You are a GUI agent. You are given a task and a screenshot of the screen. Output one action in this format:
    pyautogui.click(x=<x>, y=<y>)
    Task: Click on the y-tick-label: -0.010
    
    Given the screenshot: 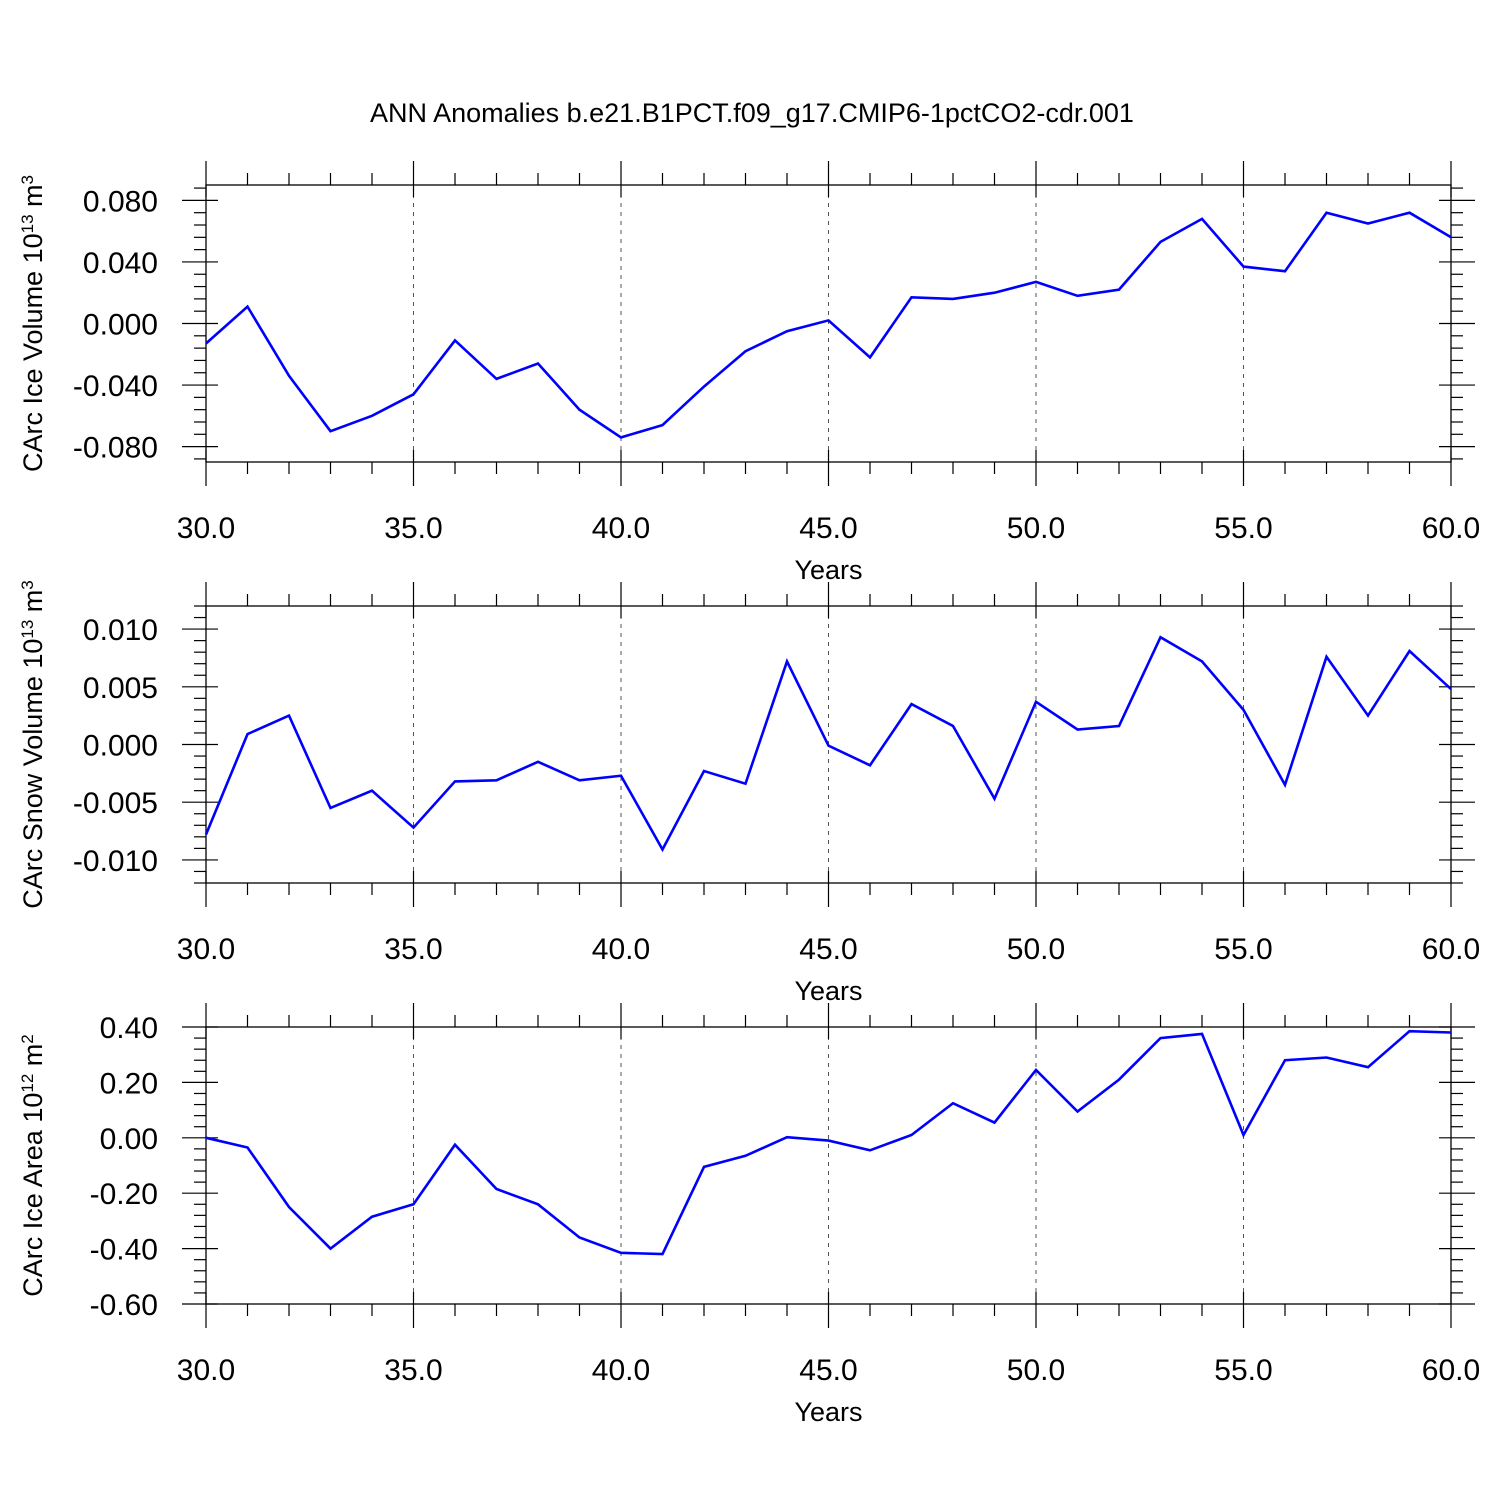 What is the action you would take?
    pyautogui.click(x=115, y=861)
    